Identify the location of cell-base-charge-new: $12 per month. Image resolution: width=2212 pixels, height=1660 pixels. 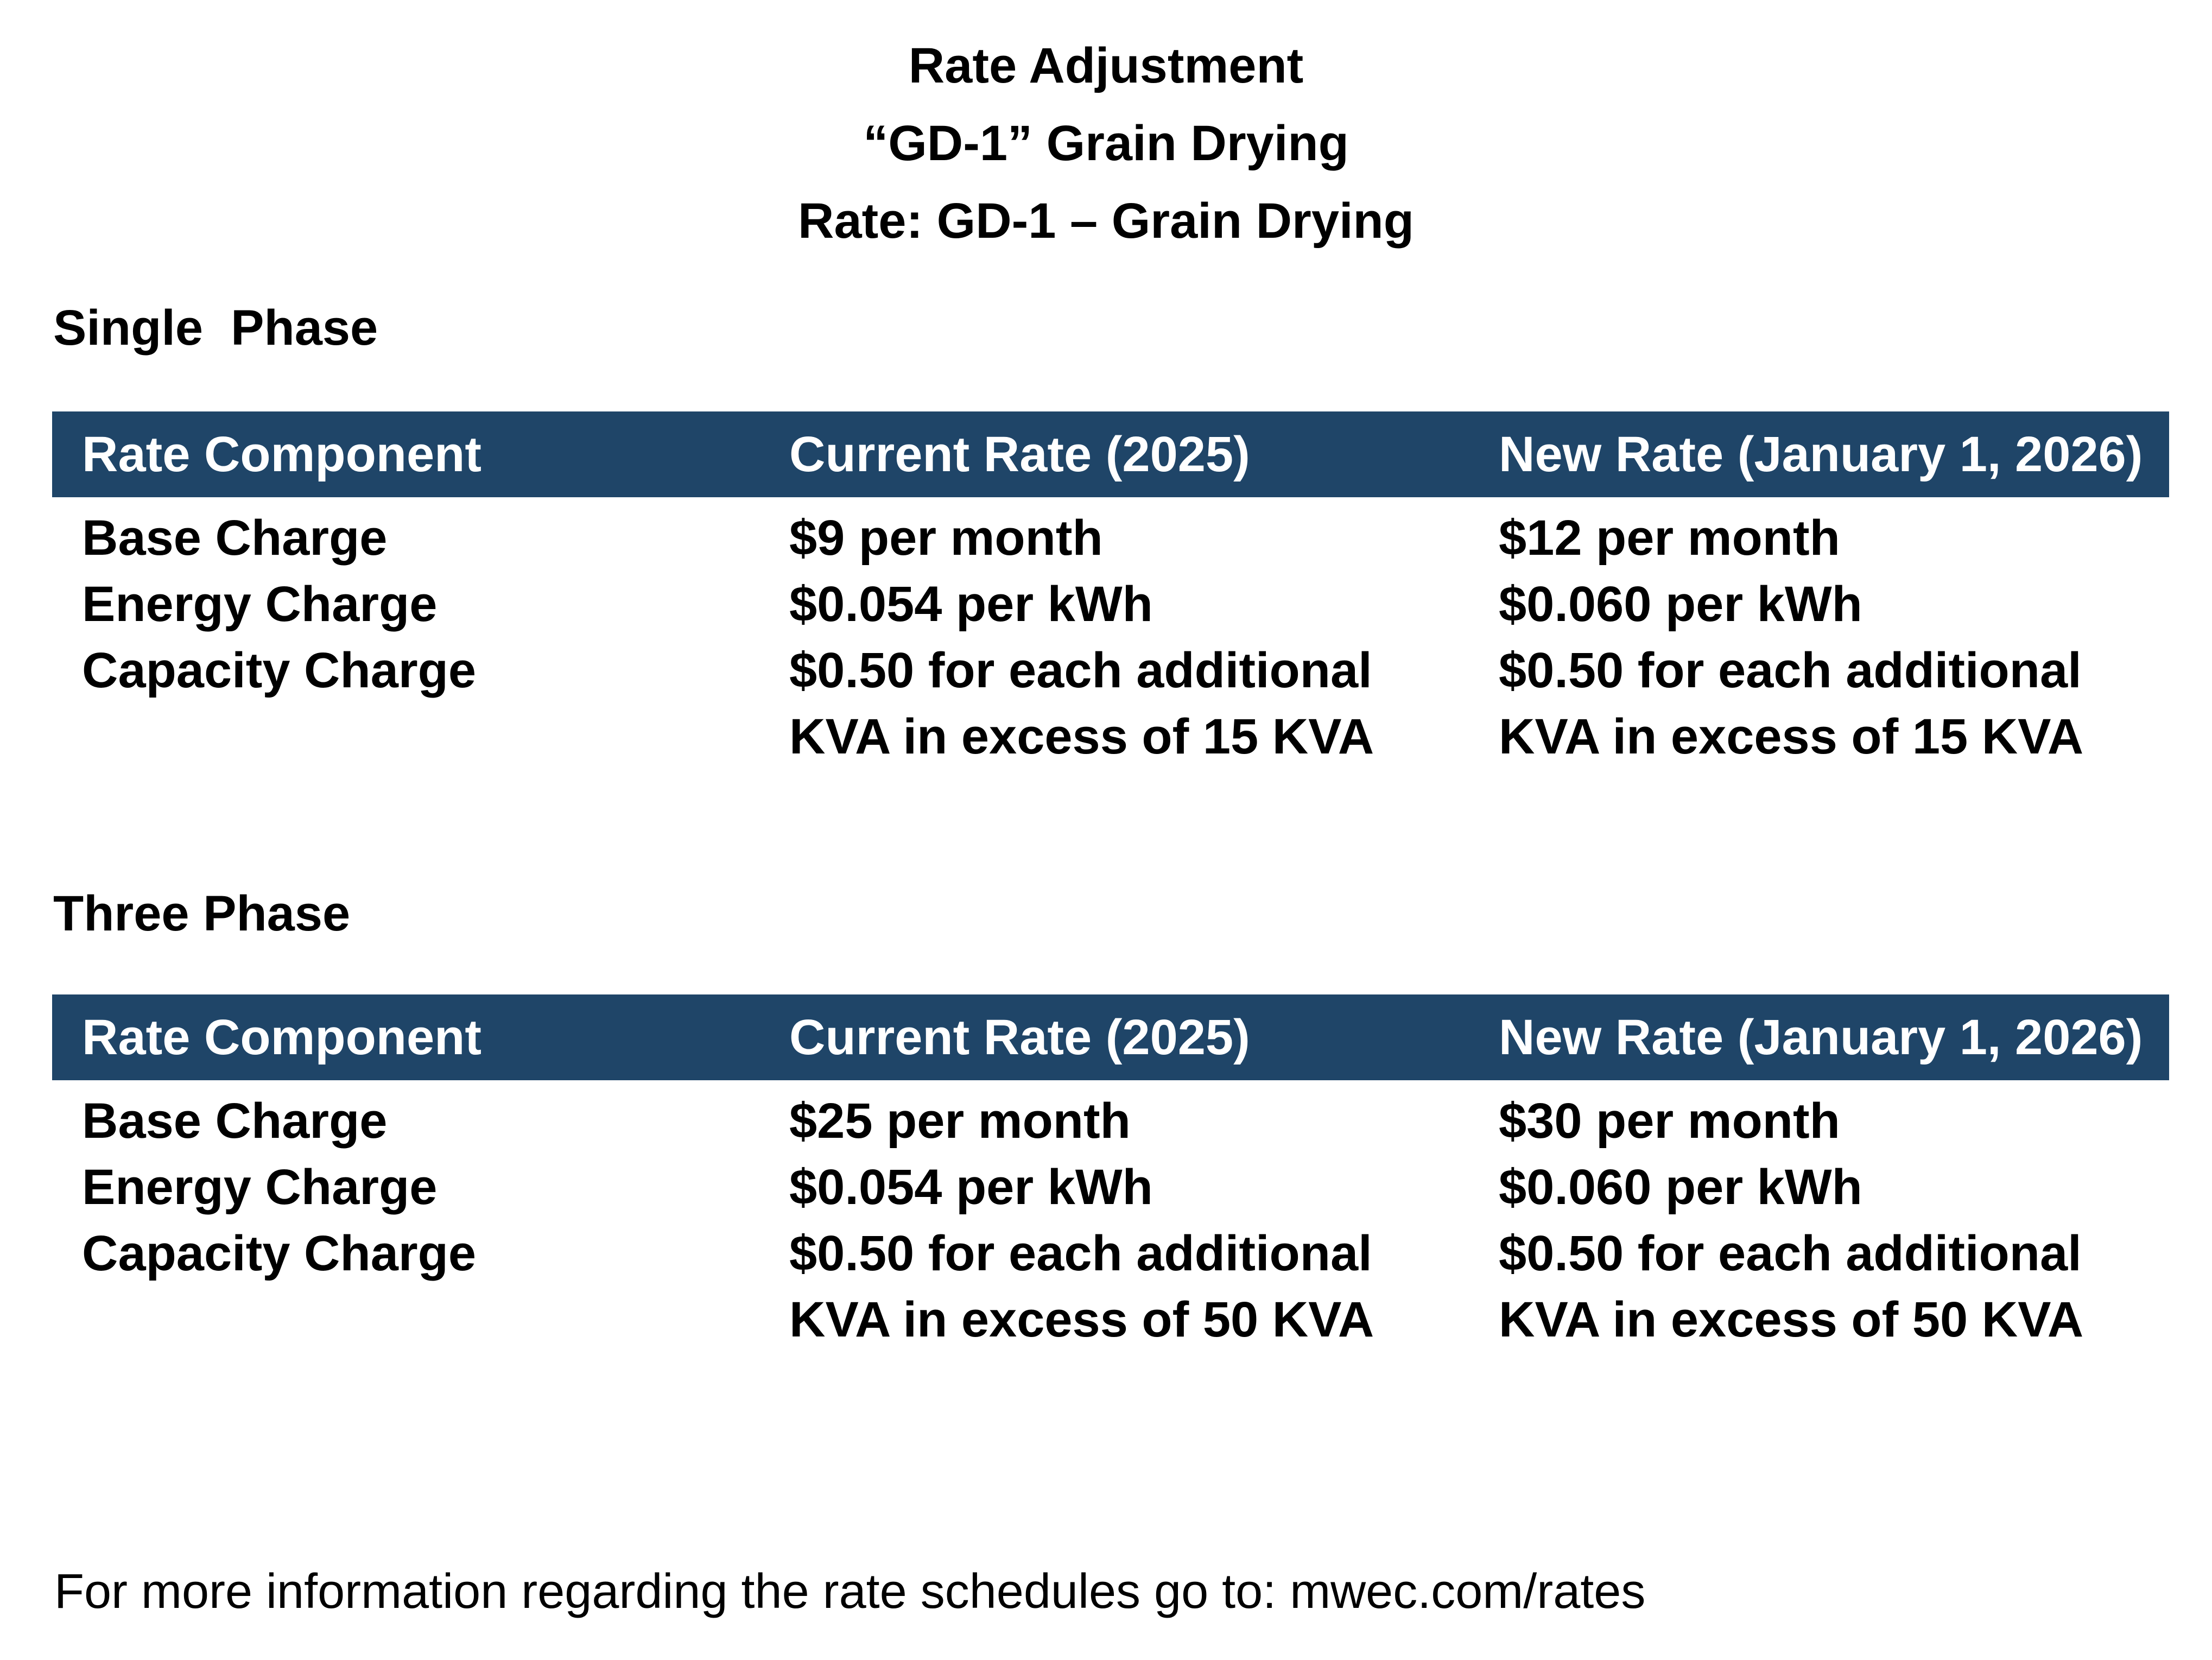
(1670, 538).